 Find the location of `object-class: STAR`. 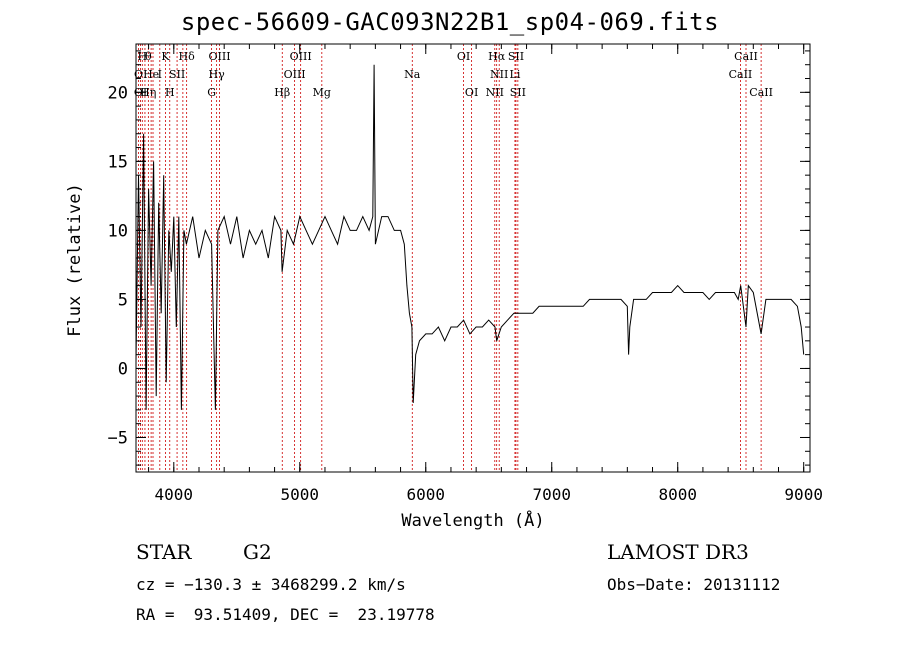

object-class: STAR is located at coordinates (164, 552).